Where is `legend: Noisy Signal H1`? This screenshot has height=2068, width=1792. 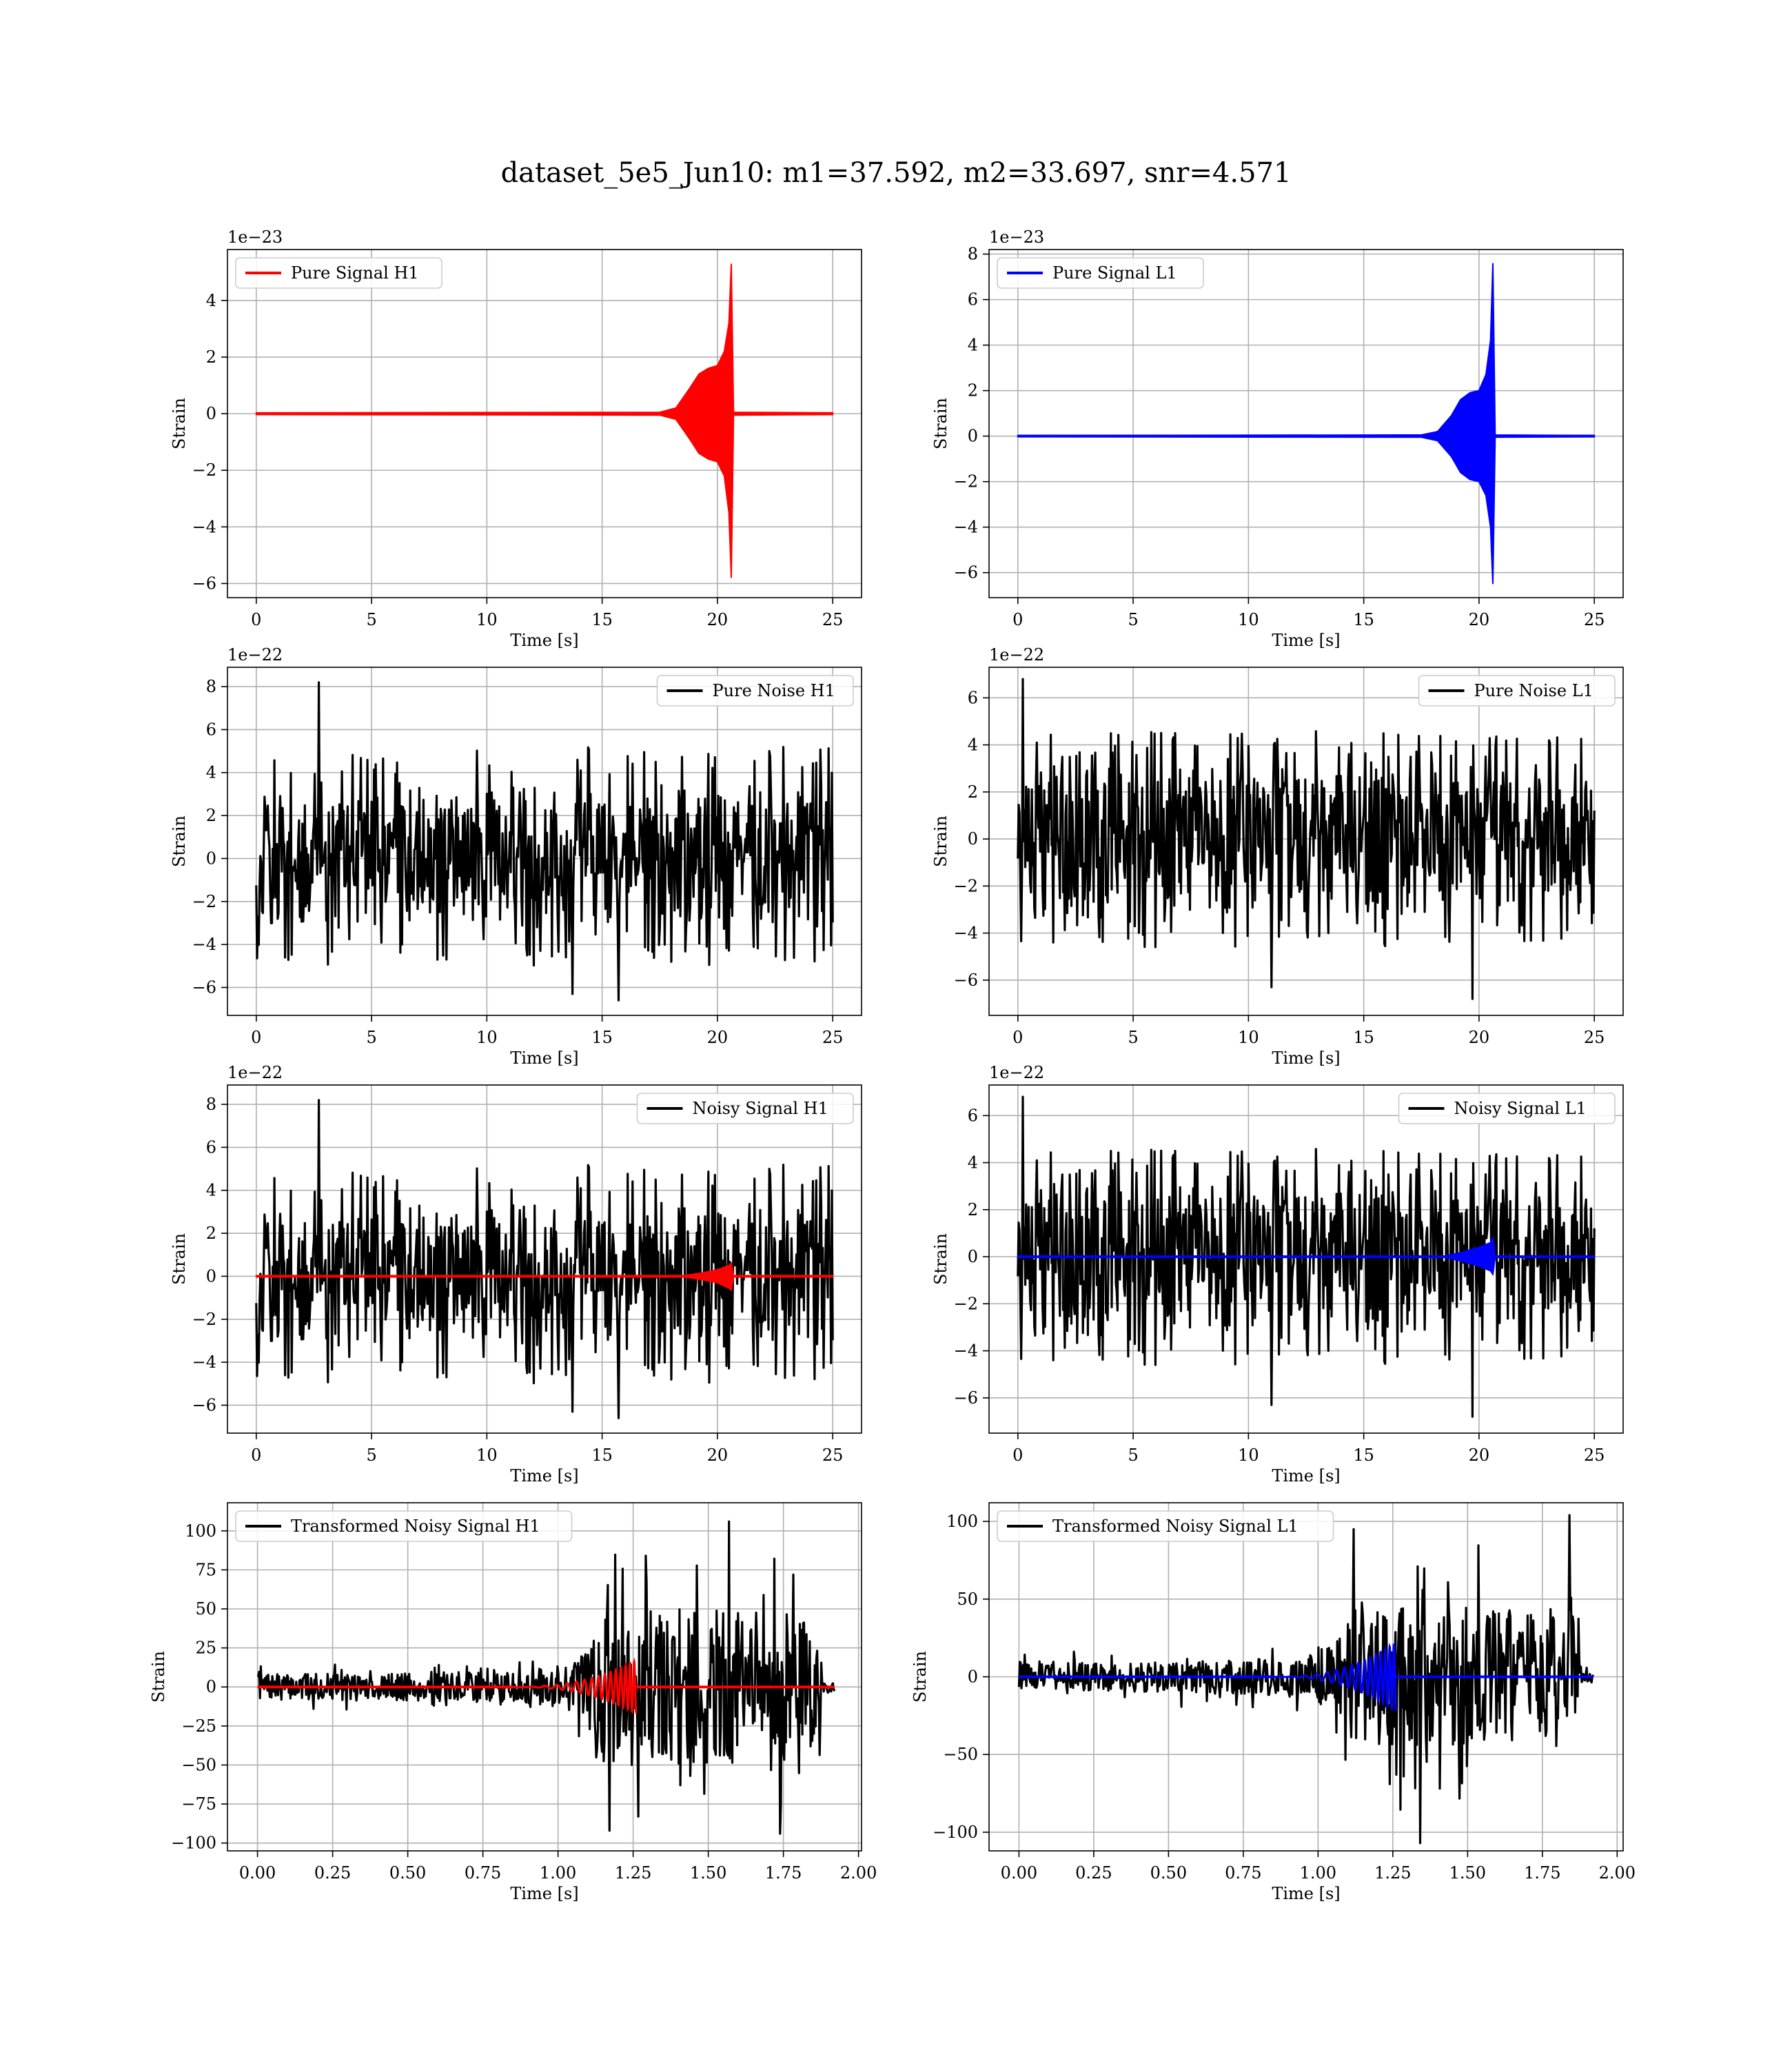 legend: Noisy Signal H1 is located at coordinates (745, 1108).